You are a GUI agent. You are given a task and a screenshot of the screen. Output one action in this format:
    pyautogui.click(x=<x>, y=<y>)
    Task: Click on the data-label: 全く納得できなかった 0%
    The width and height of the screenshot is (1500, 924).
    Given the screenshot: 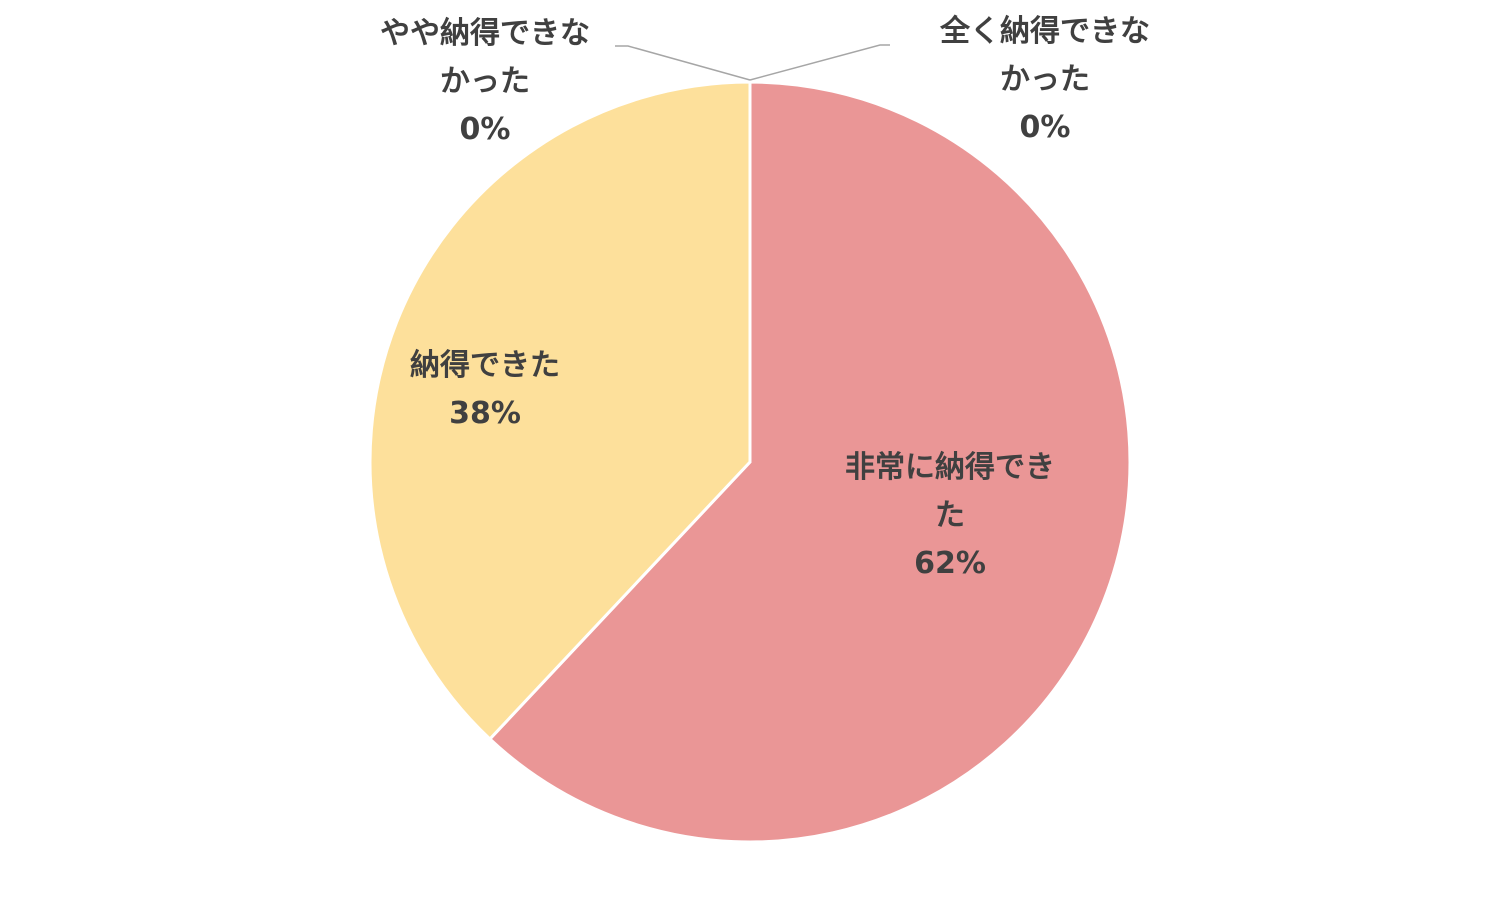 What is the action you would take?
    pyautogui.click(x=1045, y=80)
    